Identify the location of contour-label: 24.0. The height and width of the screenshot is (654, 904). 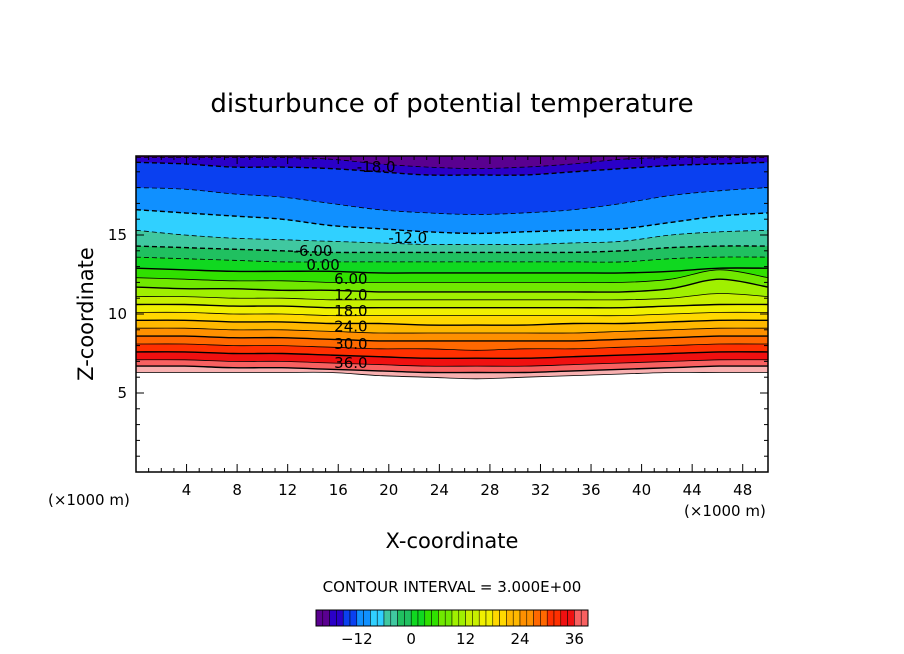
(350, 327).